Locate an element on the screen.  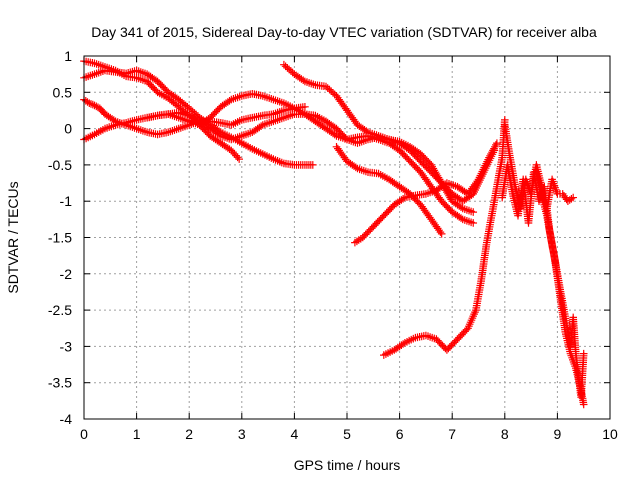
x-axis-title: GPS time / hours is located at coordinates (347, 465).